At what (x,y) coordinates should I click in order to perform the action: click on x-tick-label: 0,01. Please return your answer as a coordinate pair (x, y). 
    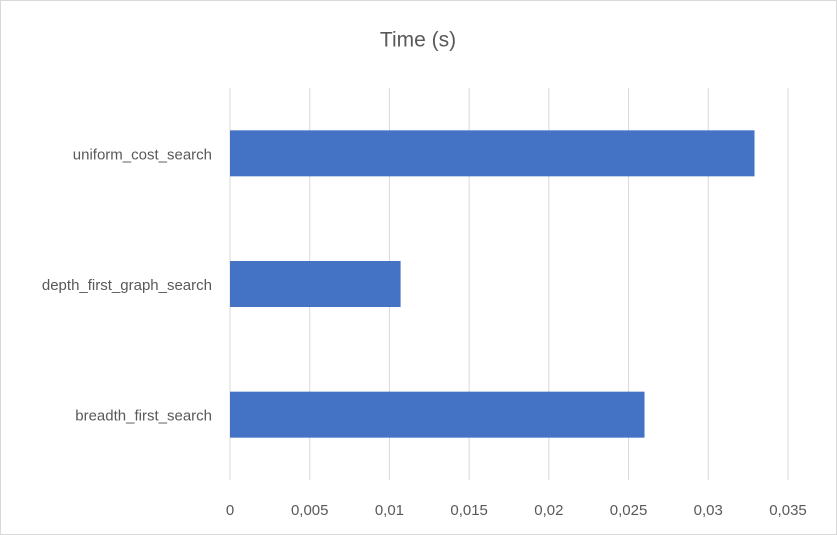
    Looking at the image, I should click on (389, 510).